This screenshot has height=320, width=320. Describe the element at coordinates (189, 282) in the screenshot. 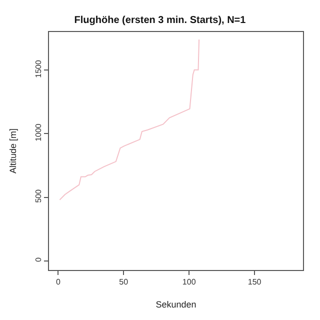

I see `x-tick-label: 100` at that location.